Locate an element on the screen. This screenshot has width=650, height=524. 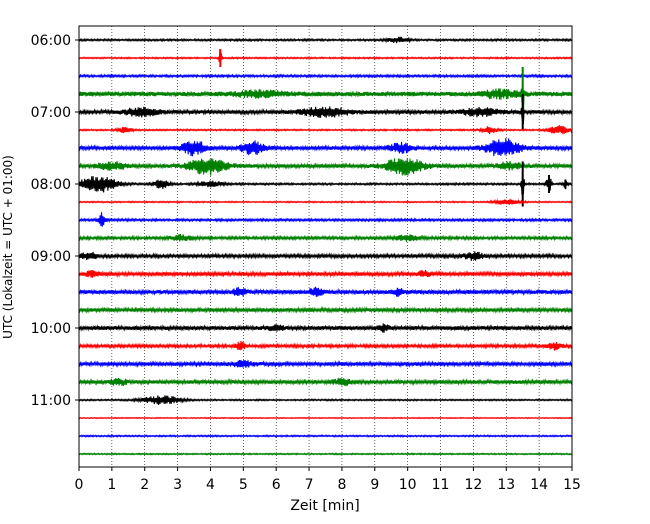
x-tick-label: 4 is located at coordinates (210, 485).